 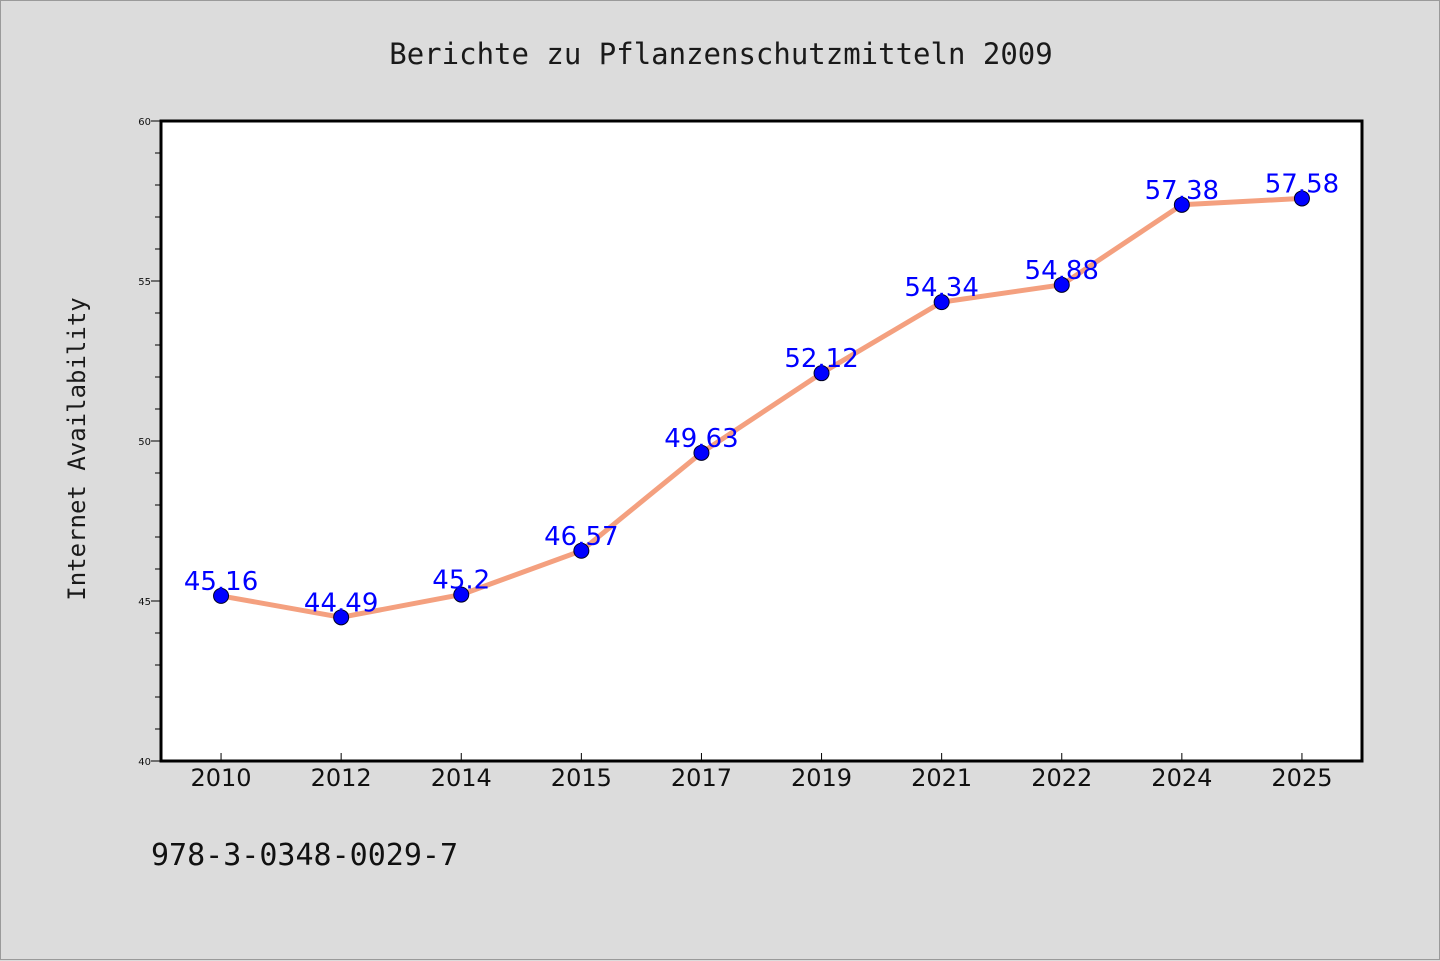 I want to click on x-tick-label: 2025, so click(x=1301, y=778).